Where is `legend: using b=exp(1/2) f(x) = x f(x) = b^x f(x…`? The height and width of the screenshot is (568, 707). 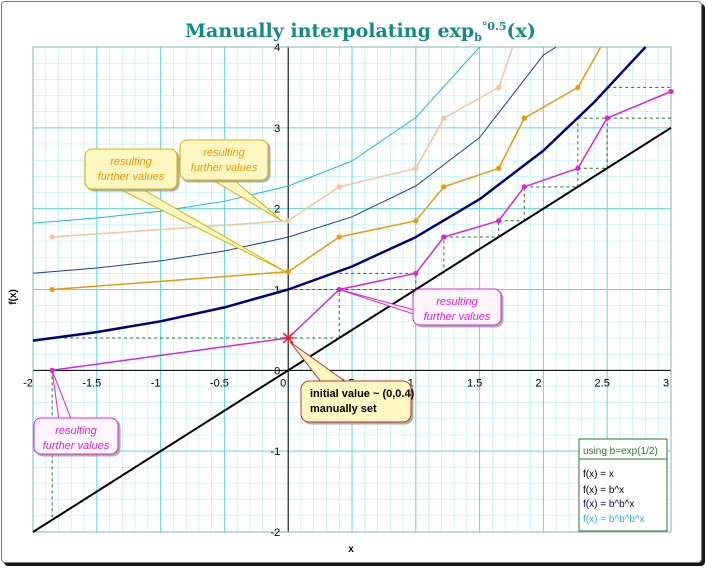
legend: using b=exp(1/2) f(x) = x f(x) = b^x f(x… is located at coordinates (623, 485).